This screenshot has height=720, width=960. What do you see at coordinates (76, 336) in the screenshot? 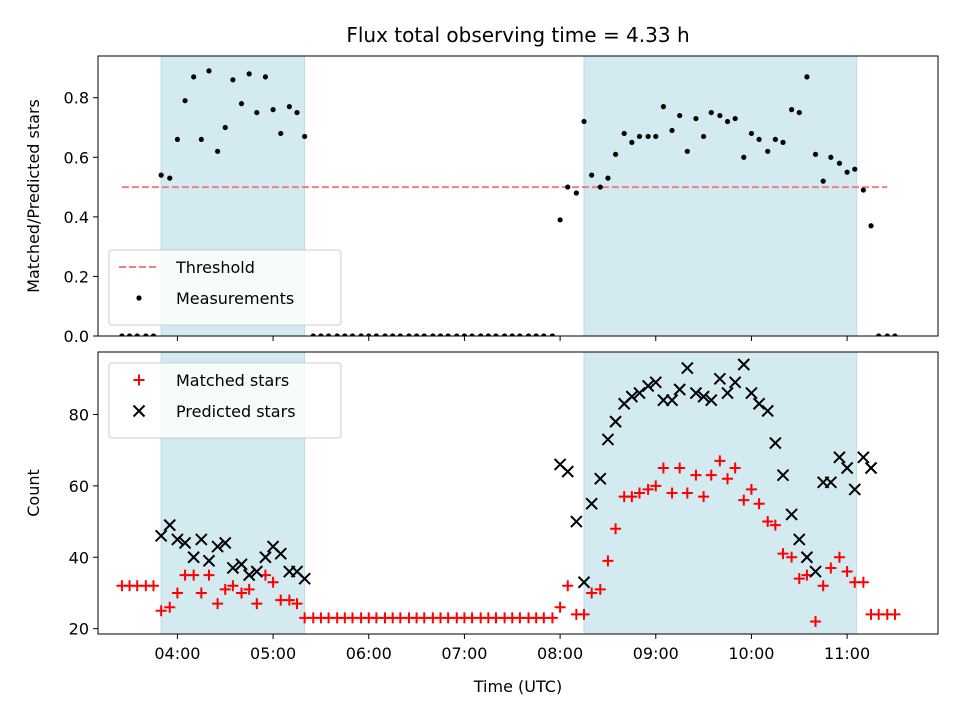
I see `y-tick-label: 0.0` at bounding box center [76, 336].